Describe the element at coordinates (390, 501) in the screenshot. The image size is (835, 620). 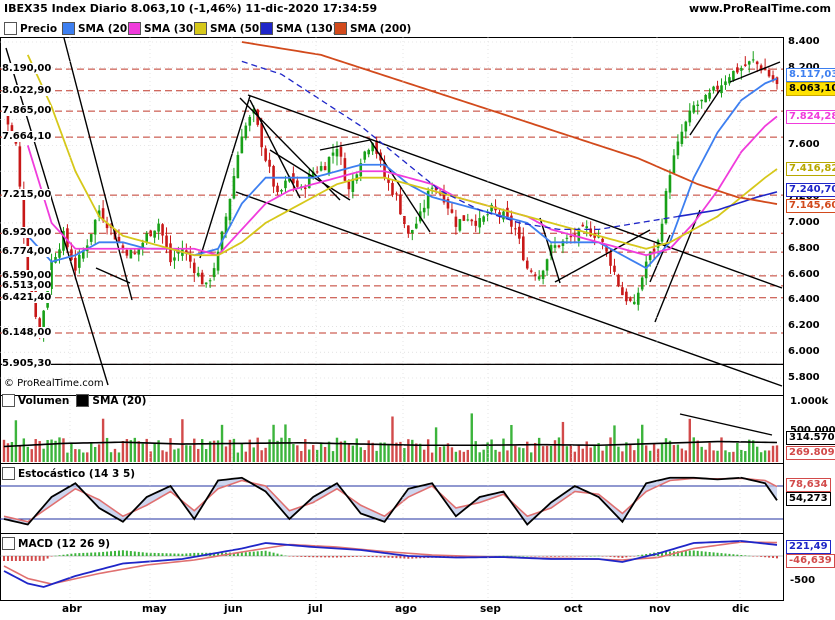
I see `stochastic-k-line` at that location.